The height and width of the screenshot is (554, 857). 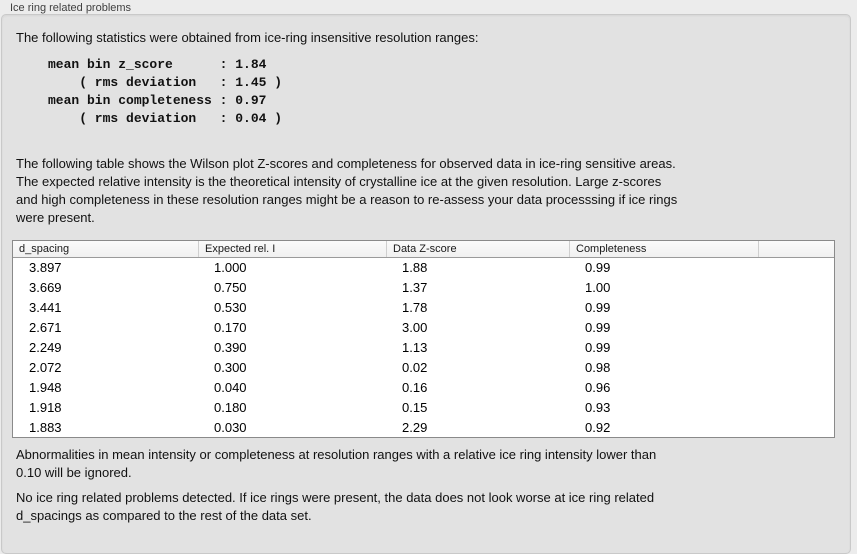 I want to click on table-cell: 3.897, so click(x=45, y=268).